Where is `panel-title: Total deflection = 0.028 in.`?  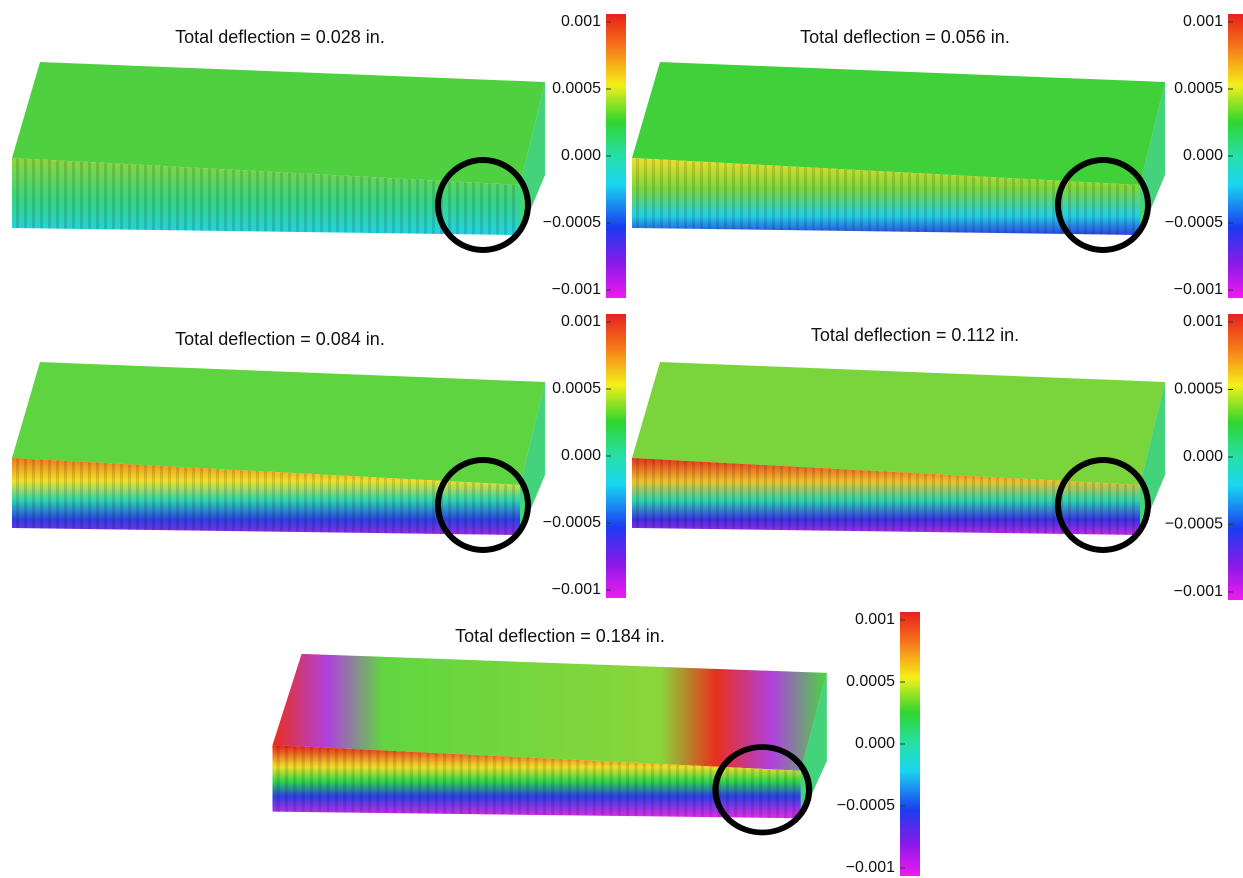
panel-title: Total deflection = 0.028 in. is located at coordinates (280, 37).